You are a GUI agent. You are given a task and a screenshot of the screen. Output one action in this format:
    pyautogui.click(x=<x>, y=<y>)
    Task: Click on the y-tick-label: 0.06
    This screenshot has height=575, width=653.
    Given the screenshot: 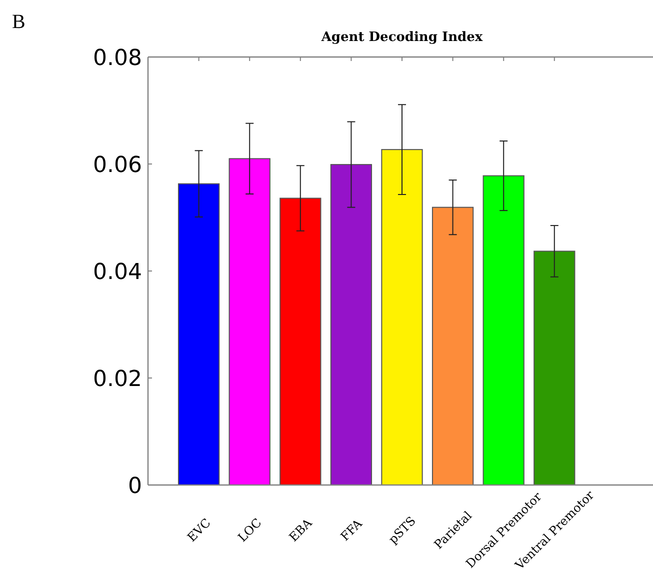 What is the action you would take?
    pyautogui.click(x=117, y=165)
    